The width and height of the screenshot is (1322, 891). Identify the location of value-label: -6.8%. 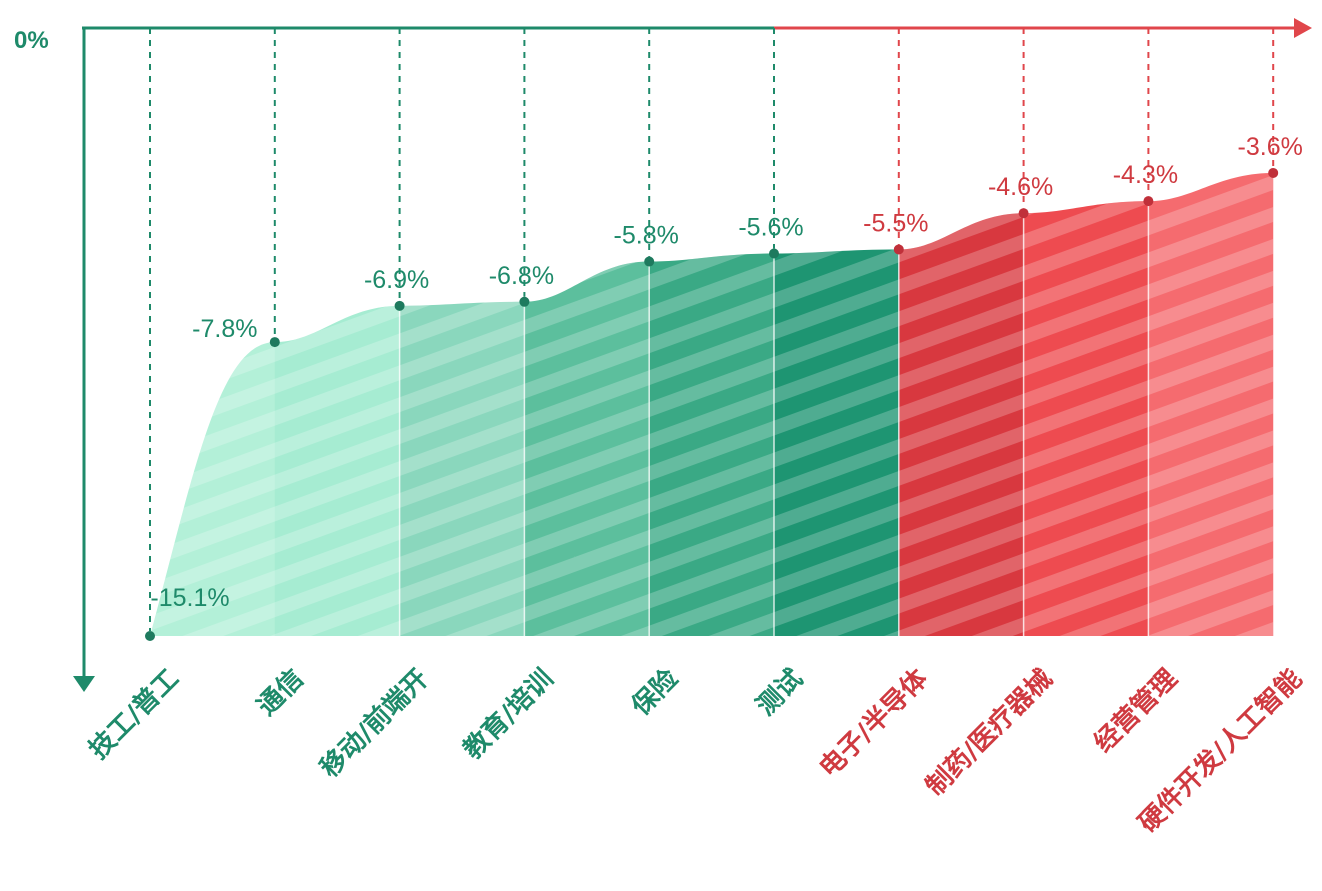
(521, 276).